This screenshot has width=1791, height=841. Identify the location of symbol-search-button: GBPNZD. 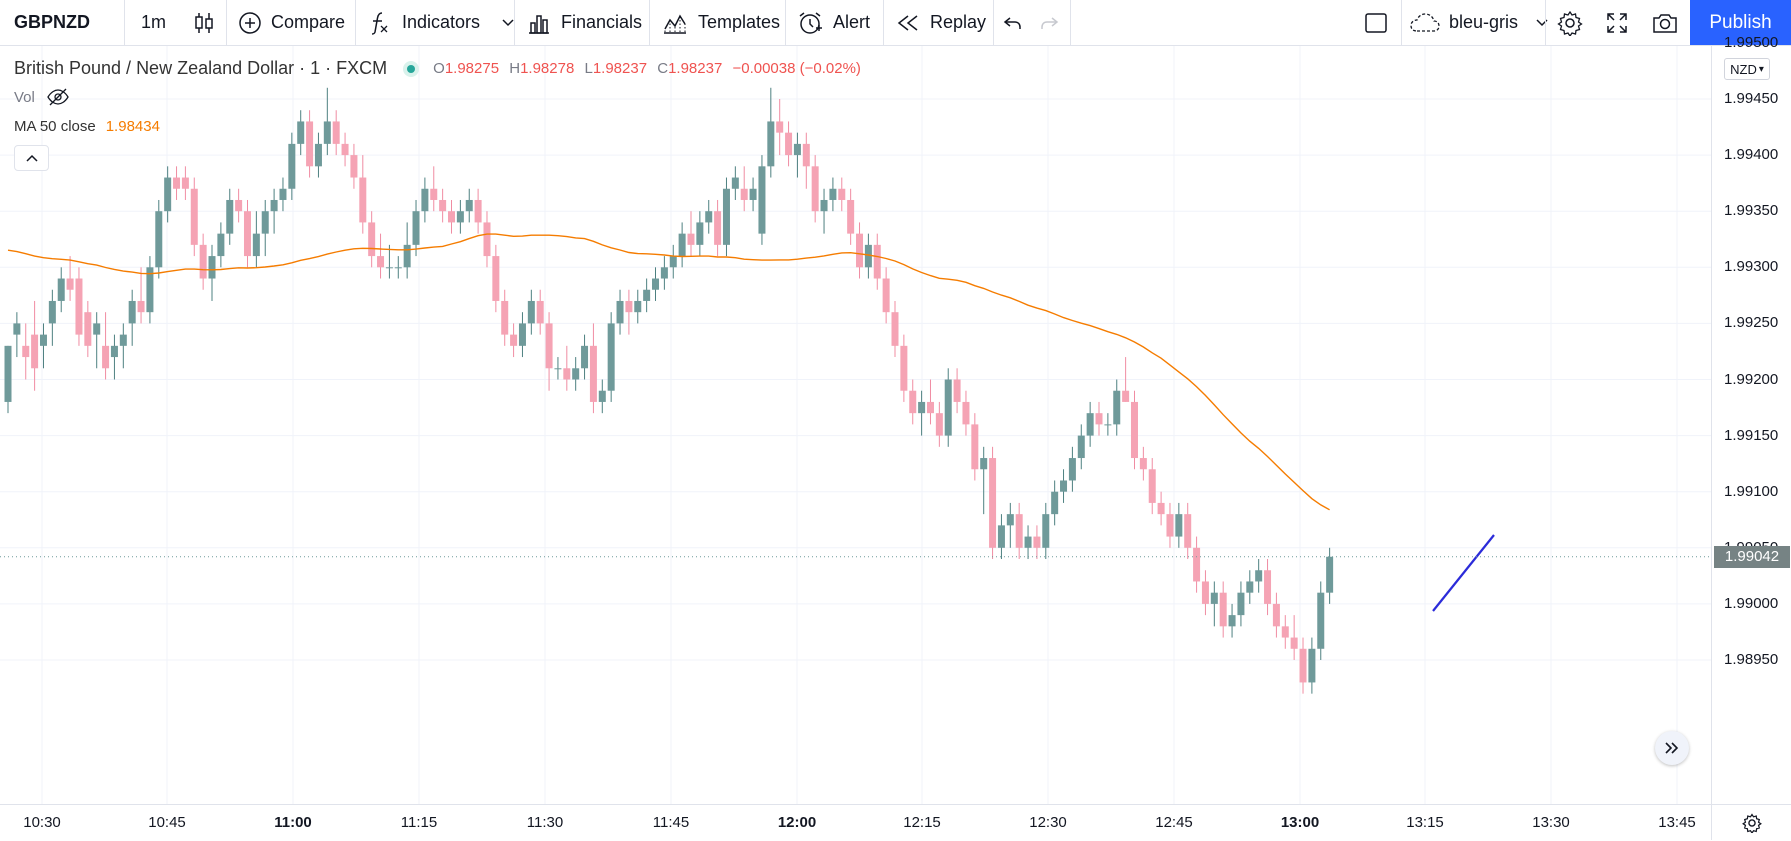
(52, 22).